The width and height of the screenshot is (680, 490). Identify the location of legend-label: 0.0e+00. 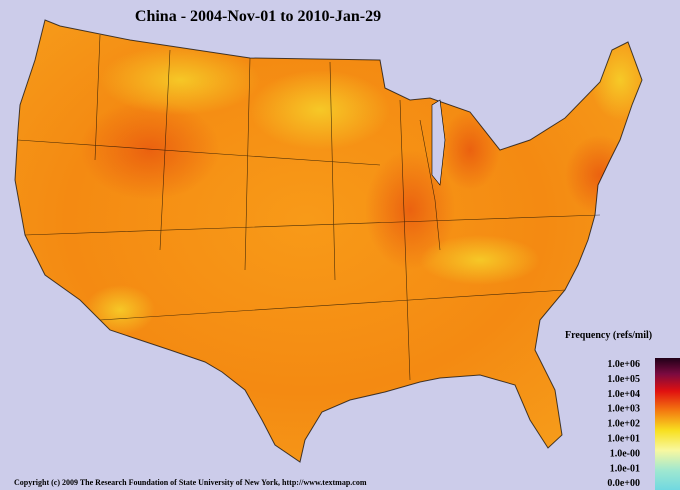
(623, 483).